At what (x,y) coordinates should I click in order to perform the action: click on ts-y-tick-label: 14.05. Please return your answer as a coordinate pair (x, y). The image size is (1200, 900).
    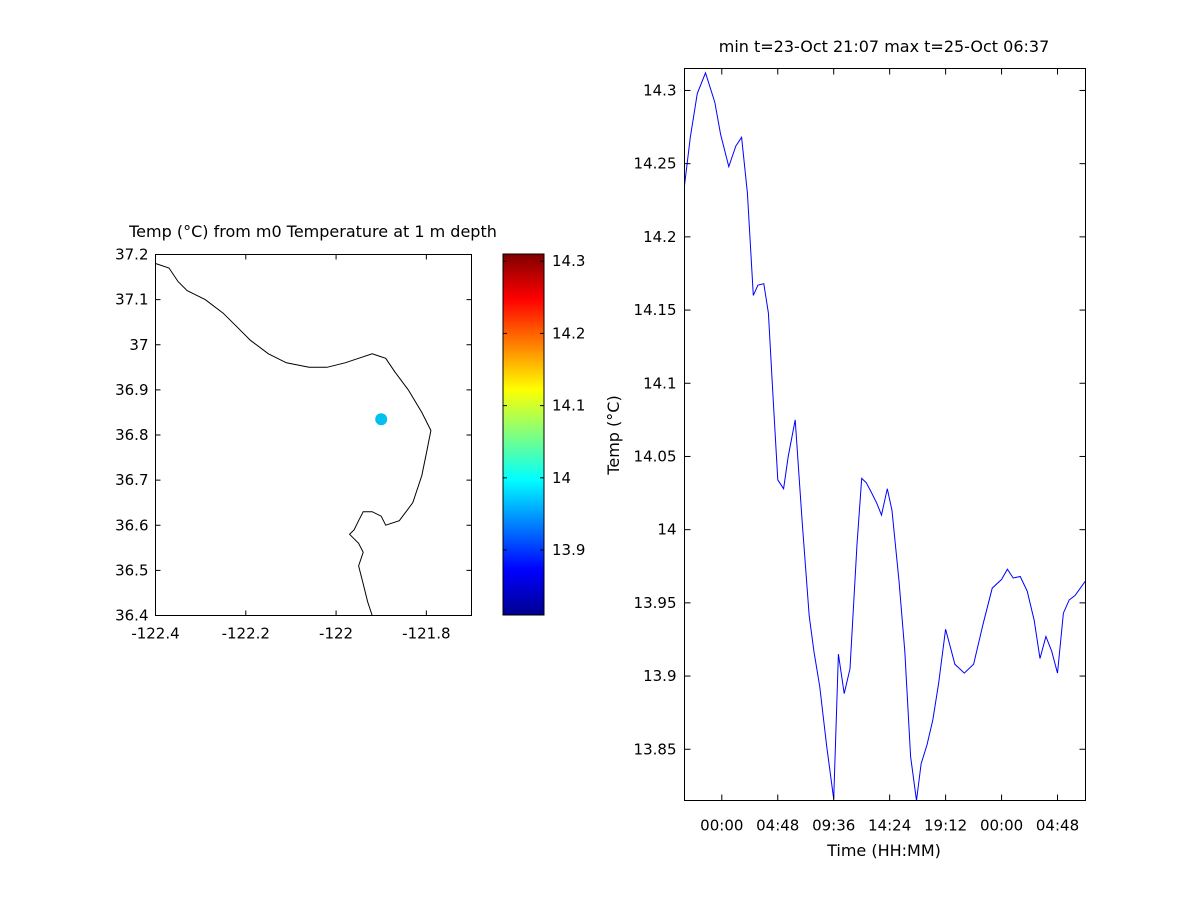
    Looking at the image, I should click on (655, 456).